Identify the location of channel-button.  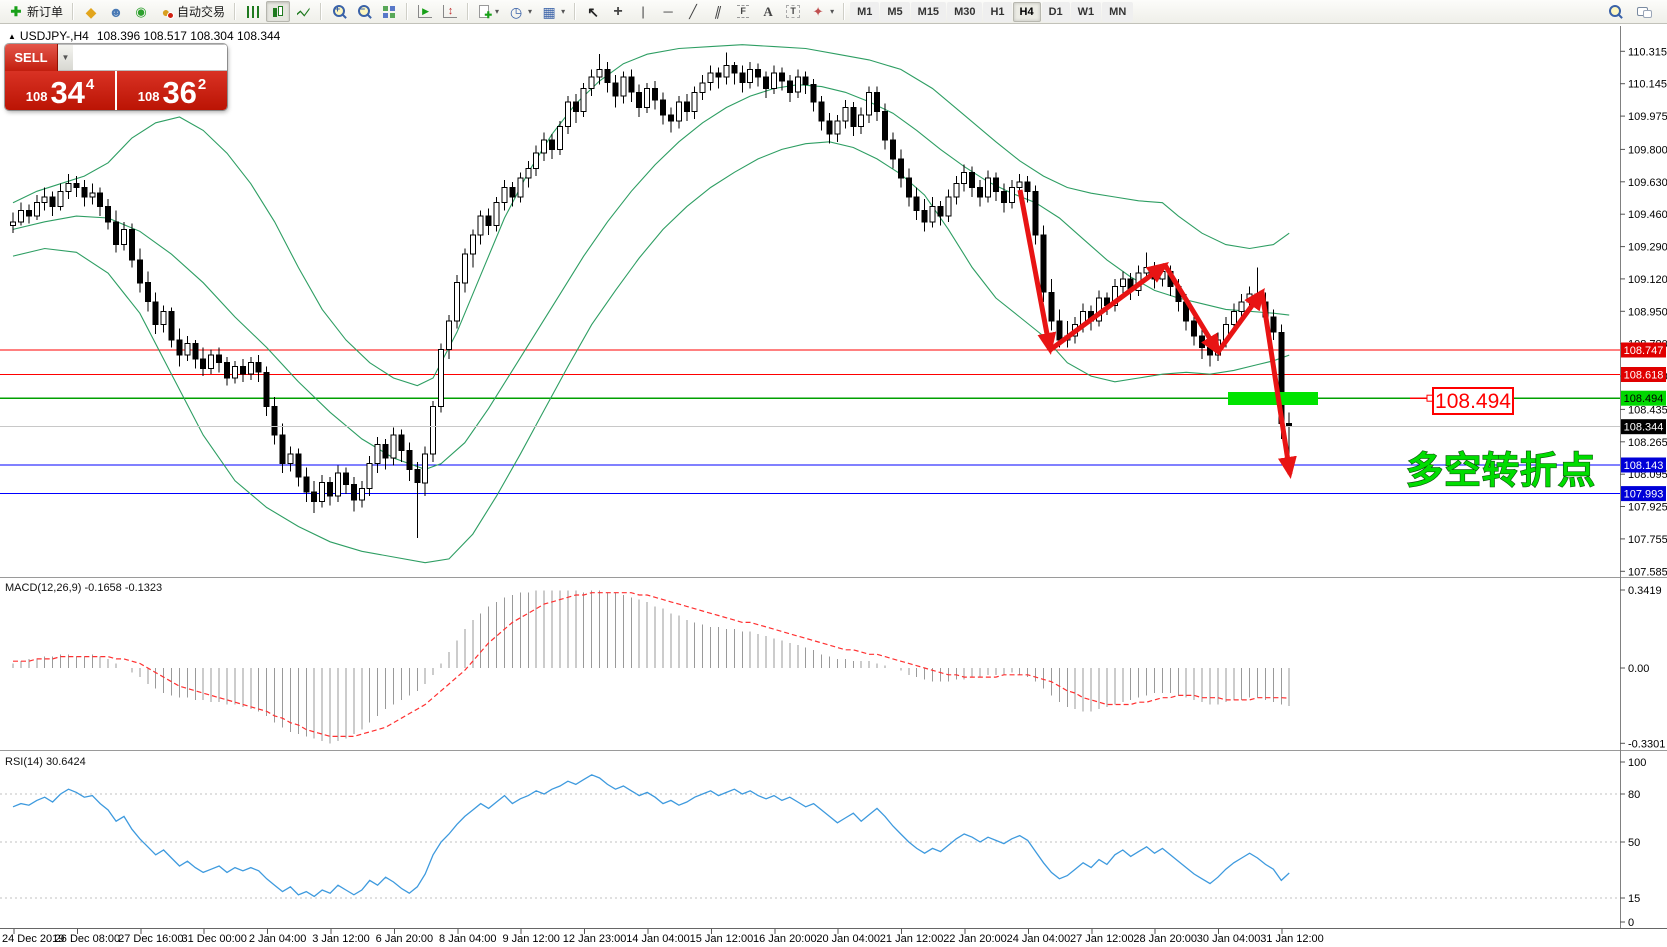
(718, 11).